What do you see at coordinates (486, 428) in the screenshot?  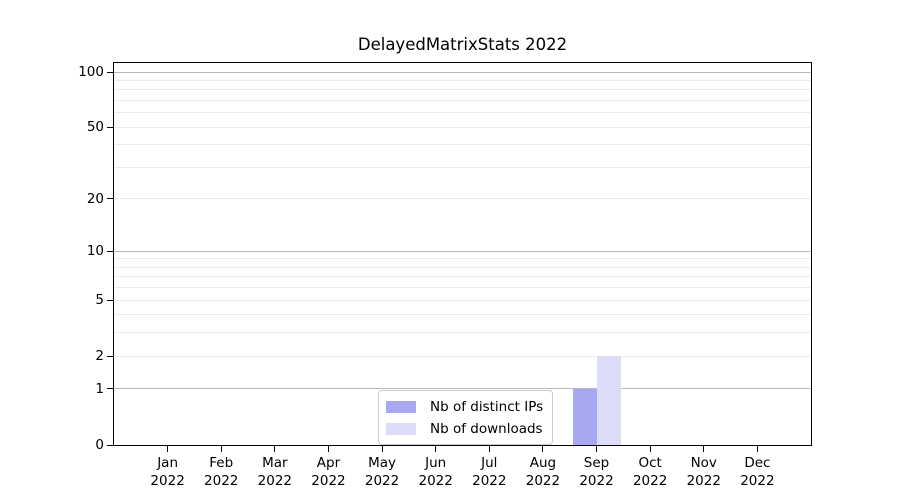 I see `legend-label-downloads: Nb of downloads` at bounding box center [486, 428].